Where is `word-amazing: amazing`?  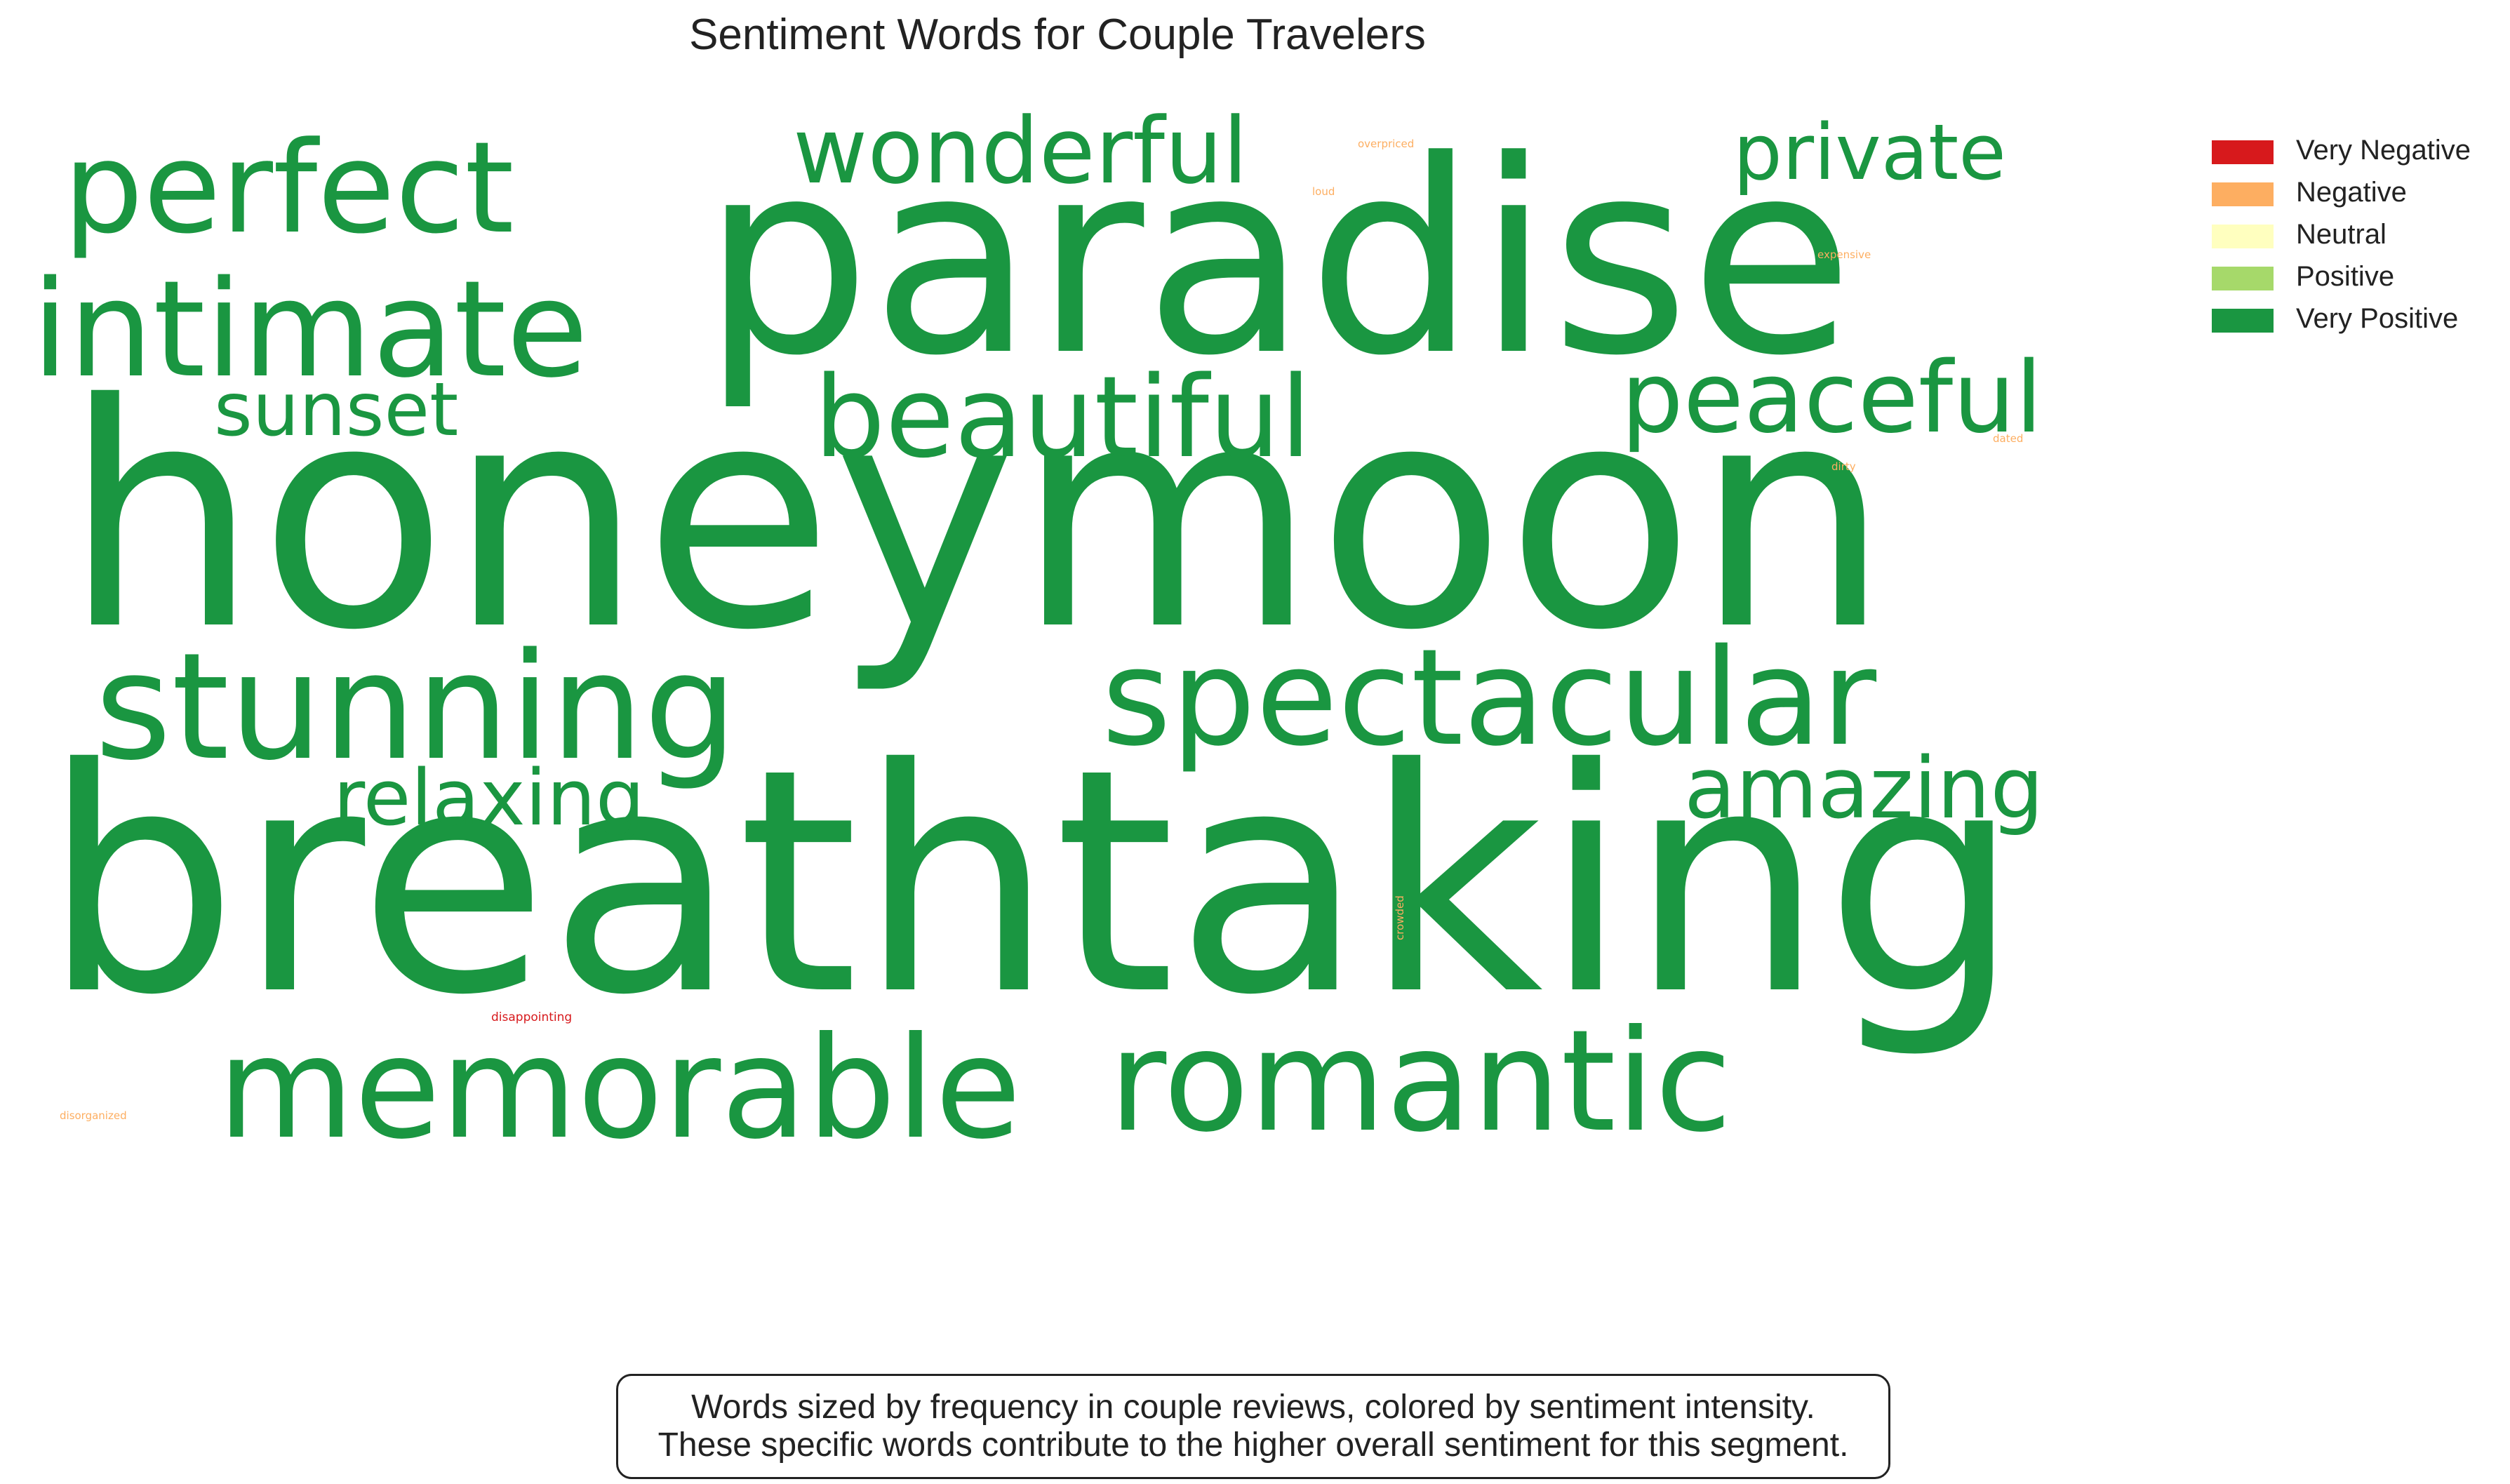
word-amazing: amazing is located at coordinates (1864, 789).